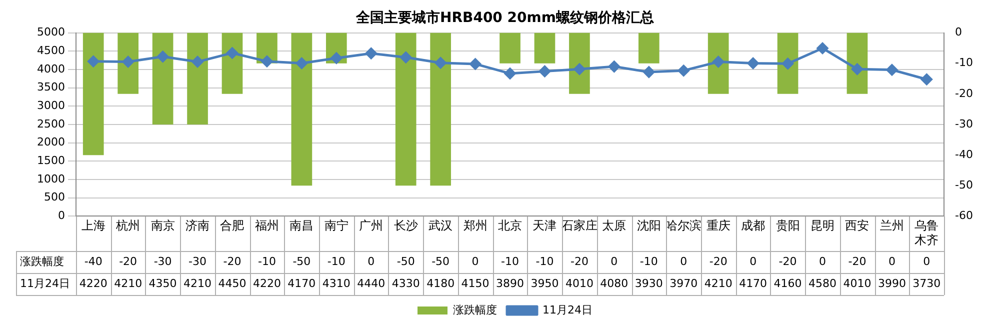 Image resolution: width=992 pixels, height=334 pixels. Describe the element at coordinates (614, 225) in the screenshot. I see `x-tick-label: 太原` at that location.